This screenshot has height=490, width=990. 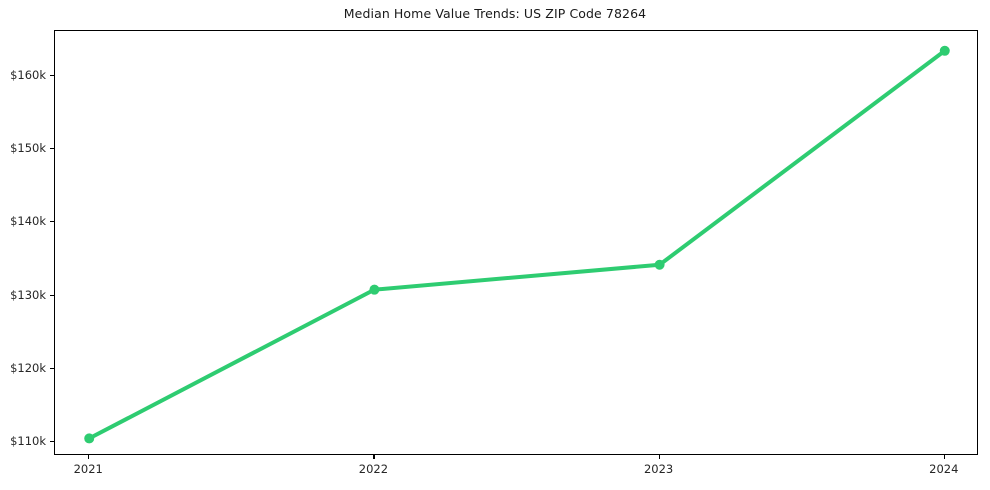 I want to click on x-axis-tick-label: 2022, so click(x=373, y=469).